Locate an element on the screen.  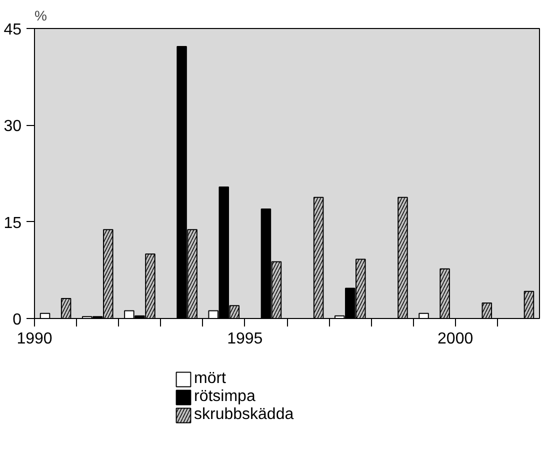
y-tick-label: 15 is located at coordinates (13, 223).